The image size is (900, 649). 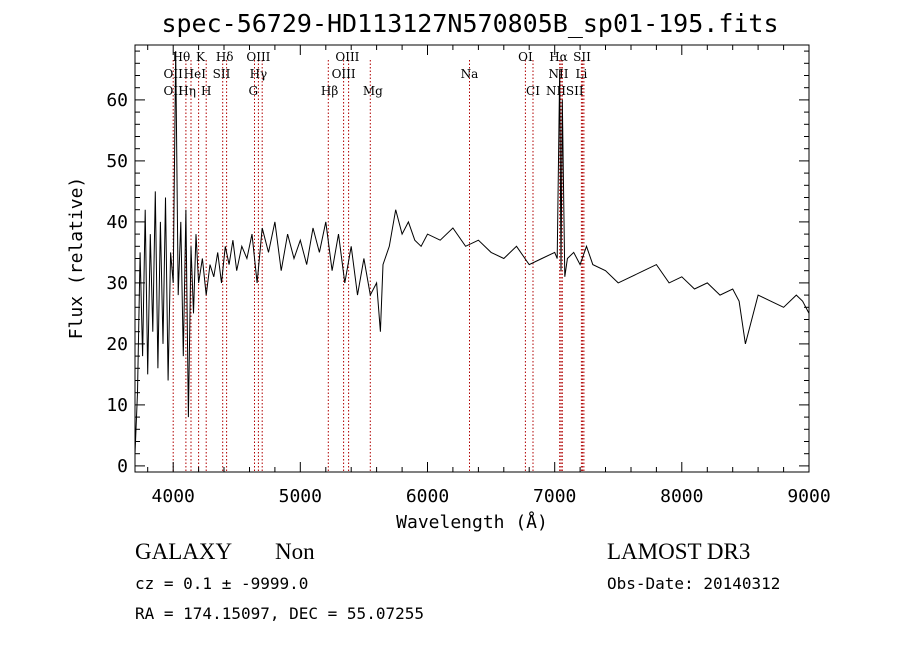 I want to click on line-label: H, so click(x=206, y=91).